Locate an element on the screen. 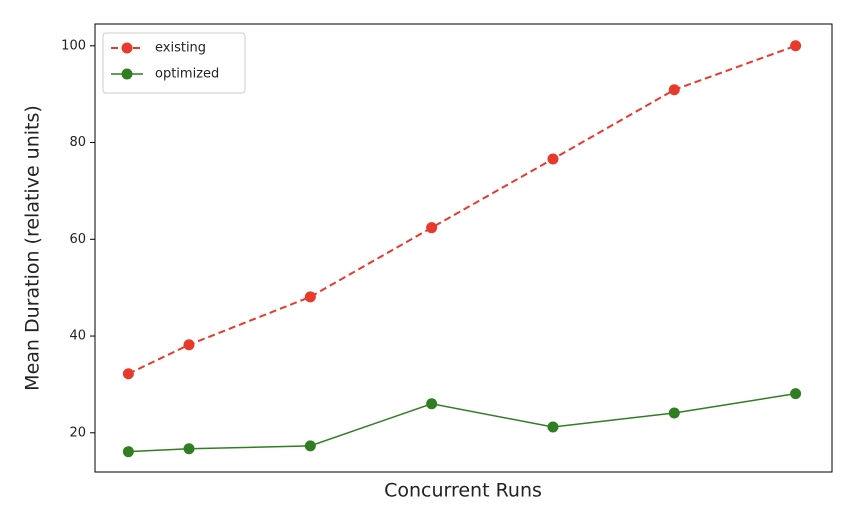  series-line is located at coordinates (462, 422).